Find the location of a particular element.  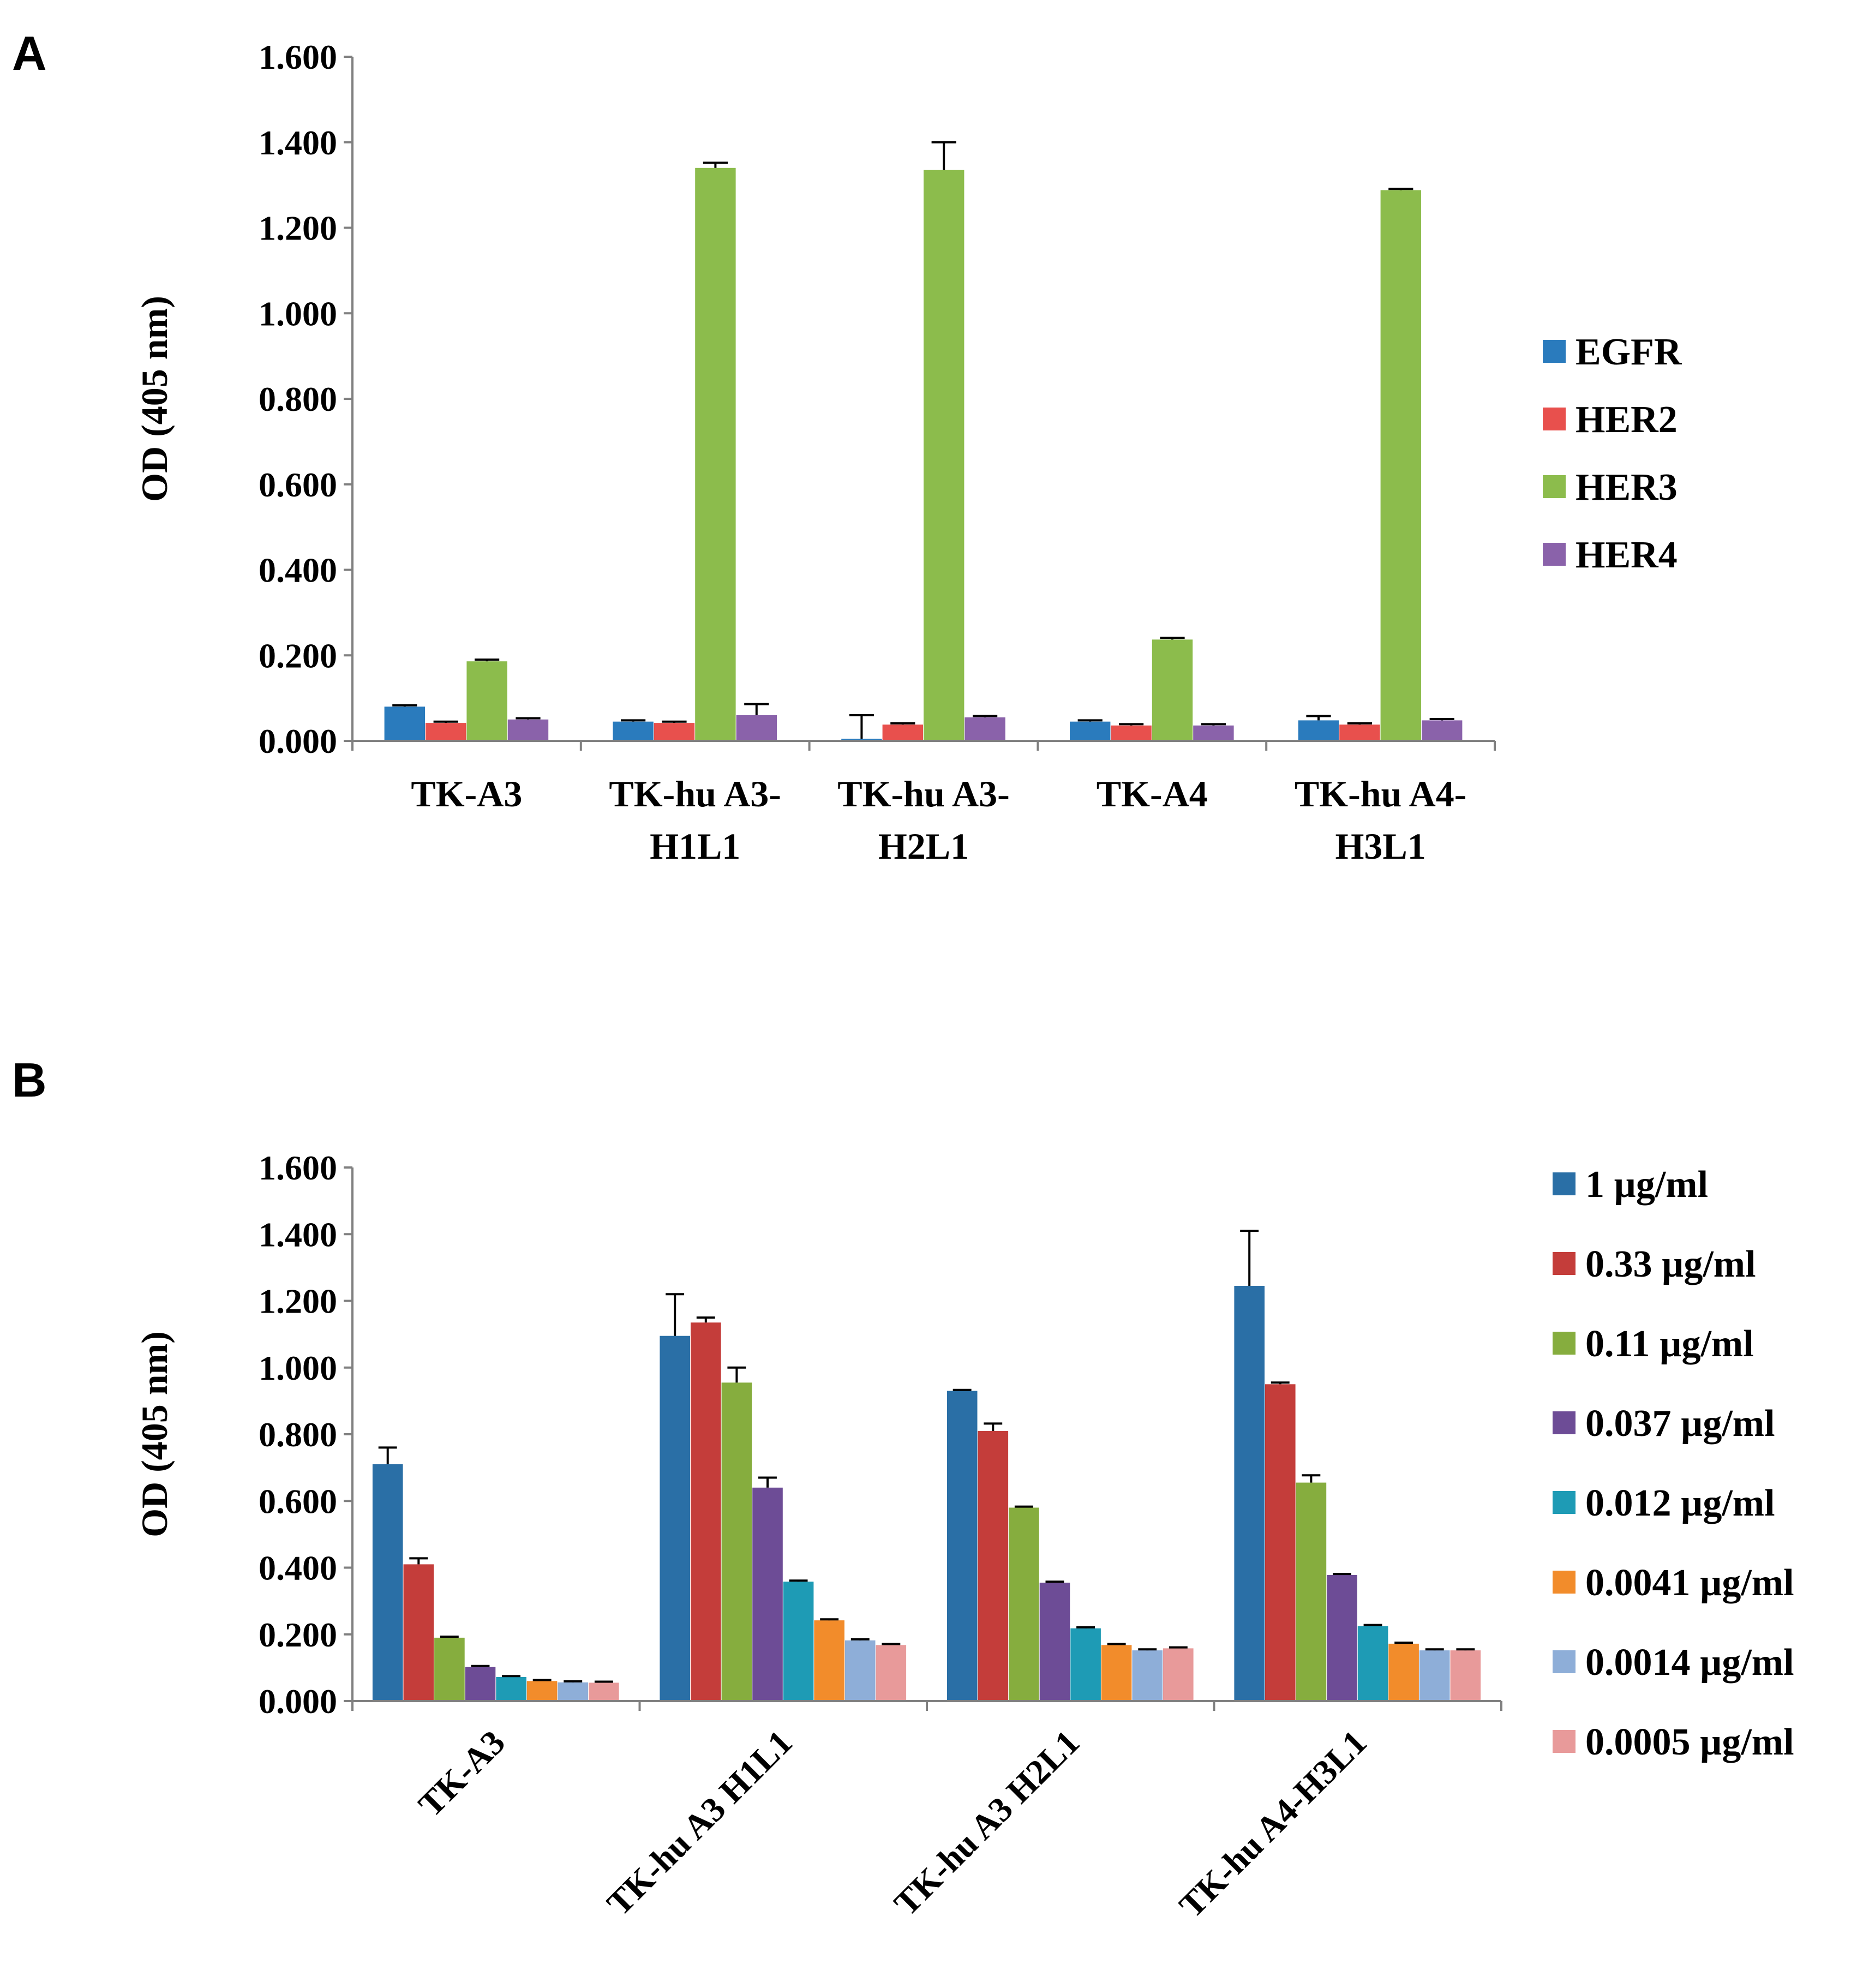

bar-a-s1-c1 is located at coordinates (674, 732).